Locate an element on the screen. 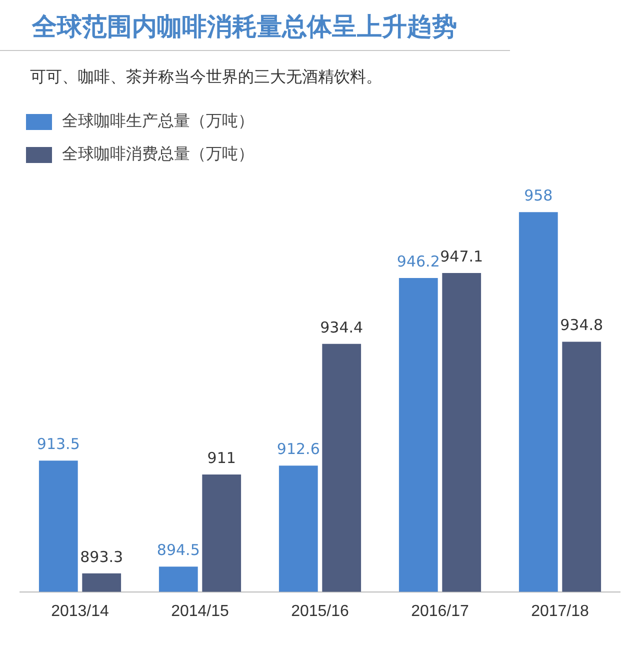  x-tick-label: 2016/17 is located at coordinates (440, 611).